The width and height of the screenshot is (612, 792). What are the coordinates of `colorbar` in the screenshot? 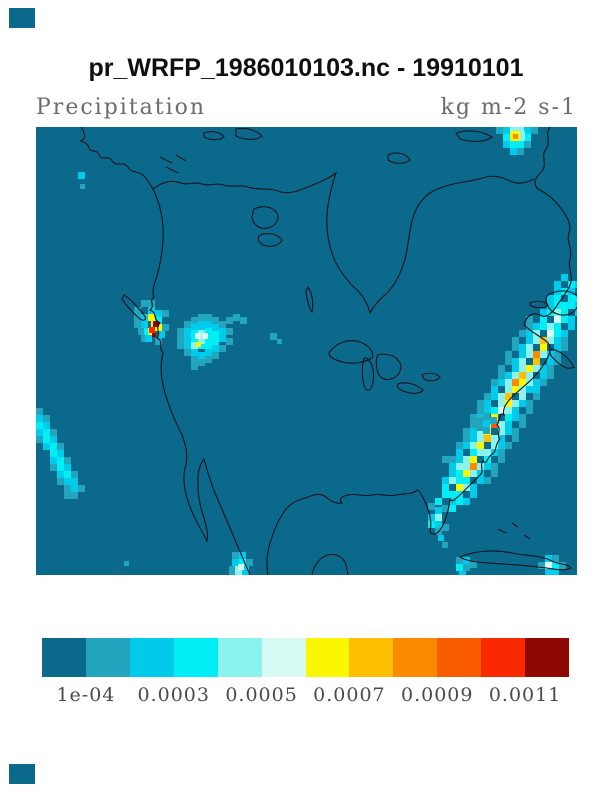 It's located at (306, 657).